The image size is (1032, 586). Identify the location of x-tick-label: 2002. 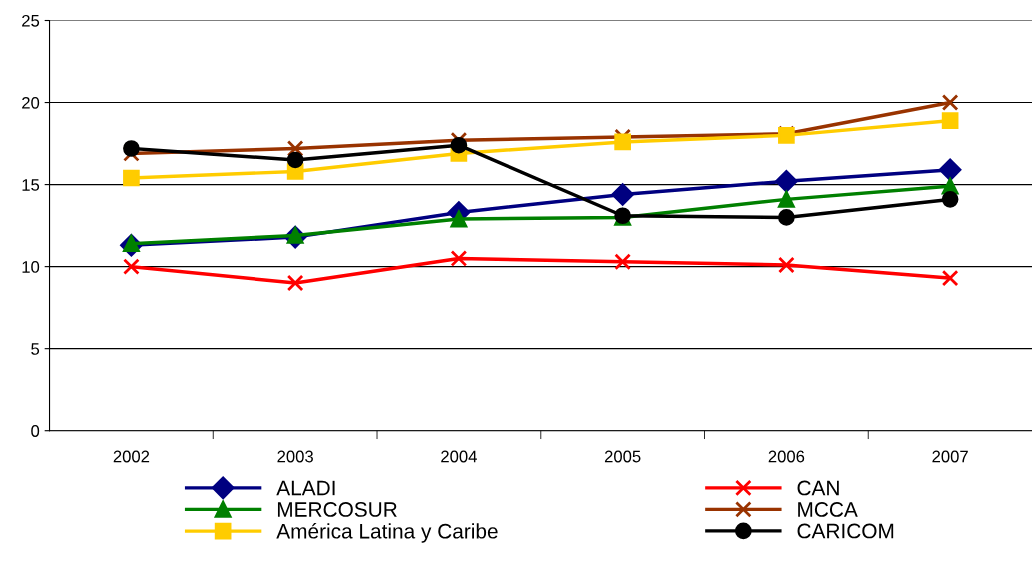
(131, 456).